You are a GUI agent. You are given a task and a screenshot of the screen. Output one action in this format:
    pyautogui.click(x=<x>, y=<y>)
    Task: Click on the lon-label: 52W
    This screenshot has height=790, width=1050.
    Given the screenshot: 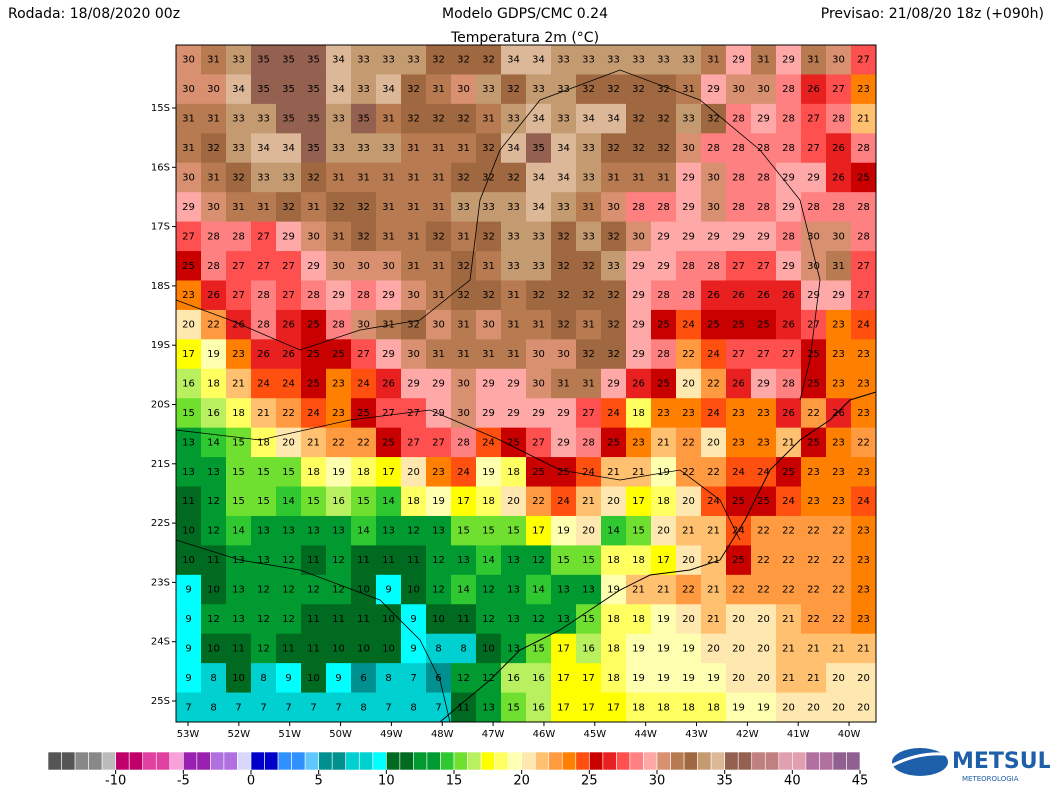 What is the action you would take?
    pyautogui.click(x=239, y=734)
    